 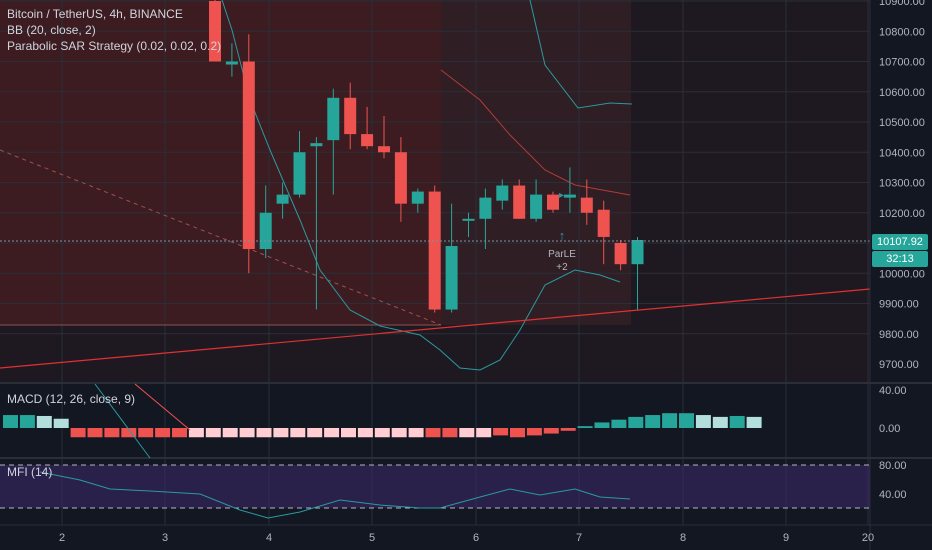 What do you see at coordinates (162, 407) in the screenshot?
I see `signal-line` at bounding box center [162, 407].